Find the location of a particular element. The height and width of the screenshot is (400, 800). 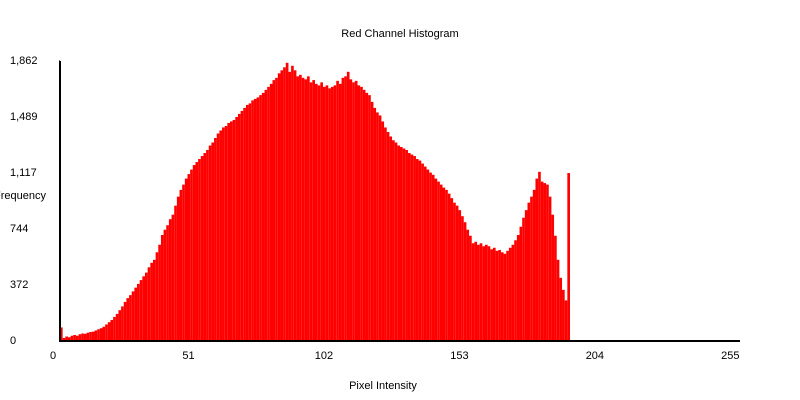

y-tick-label: 1,489 is located at coordinates (24, 117).